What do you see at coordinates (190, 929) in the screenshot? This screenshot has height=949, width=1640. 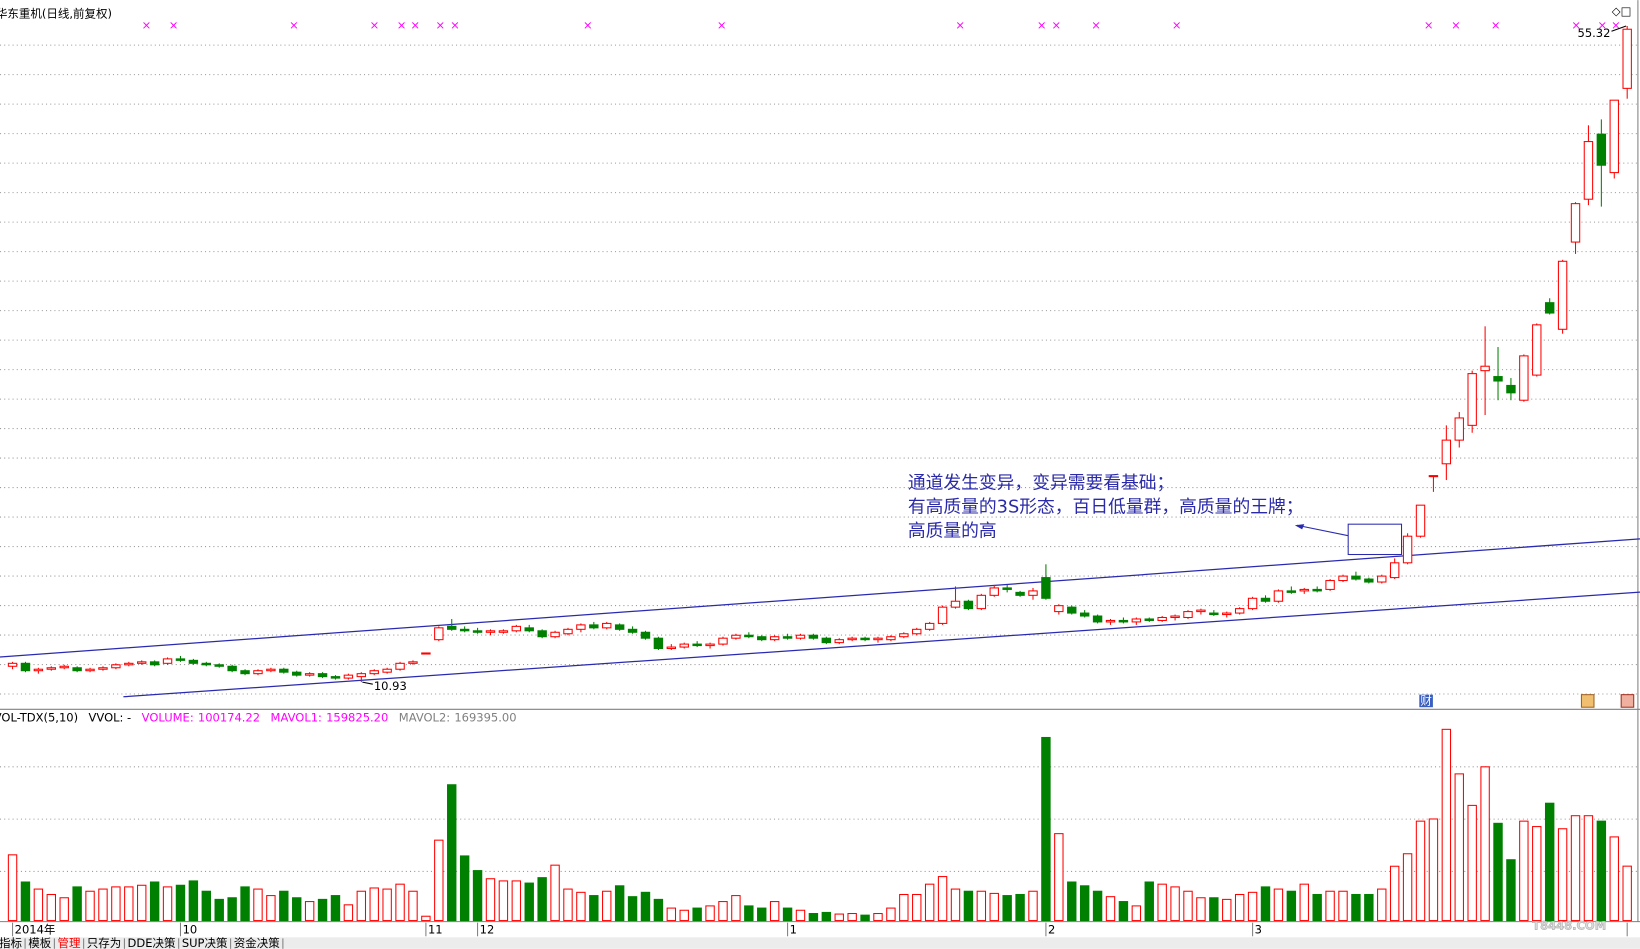 I see `date-label: 10` at bounding box center [190, 929].